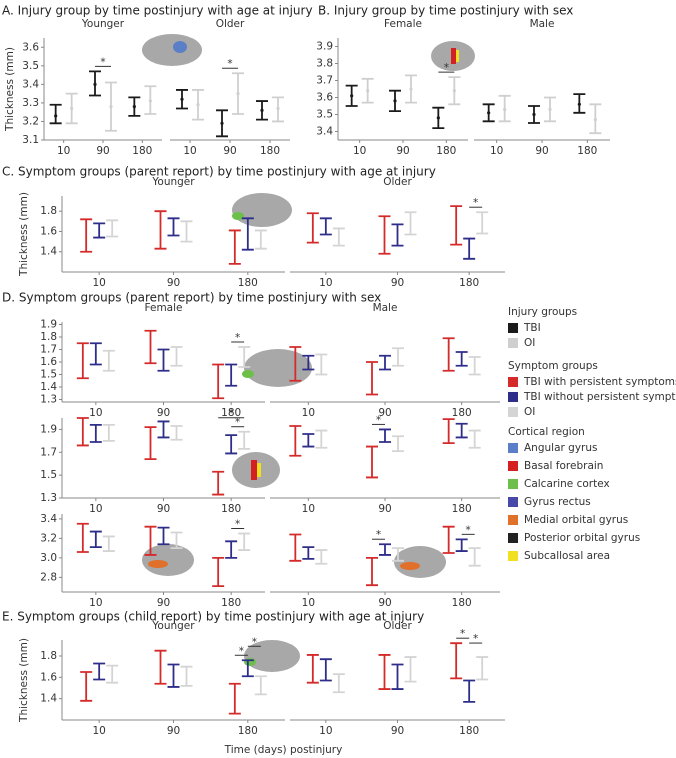 The height and width of the screenshot is (758, 676). What do you see at coordinates (324, 64) in the screenshot?
I see `y-tick-label: 3.8` at bounding box center [324, 64].